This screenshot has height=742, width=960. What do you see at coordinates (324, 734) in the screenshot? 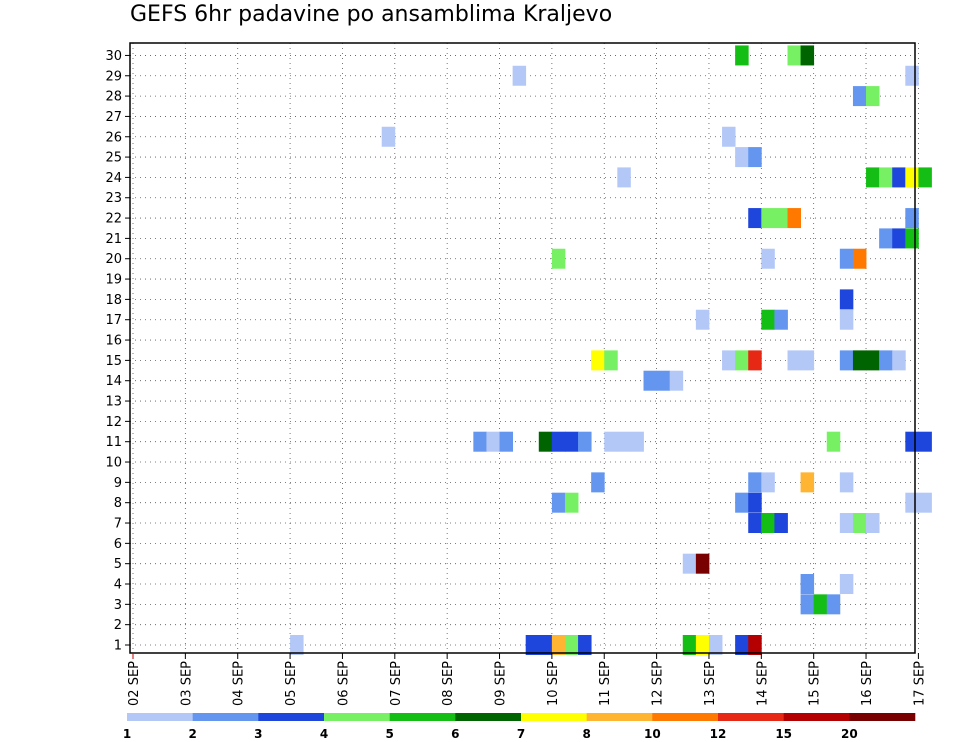
I see `legend-label: 4` at bounding box center [324, 734].